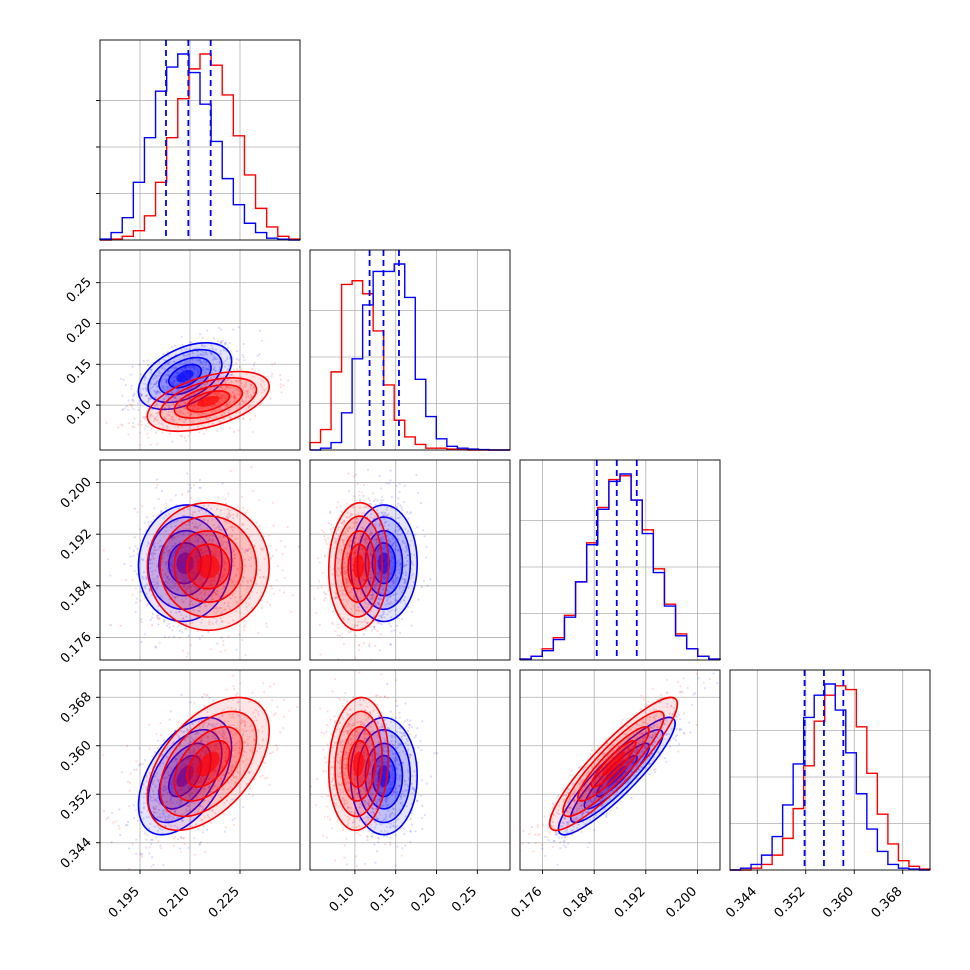 The height and width of the screenshot is (970, 970). What do you see at coordinates (224, 902) in the screenshot?
I see `x-tick-label: 0.225` at bounding box center [224, 902].